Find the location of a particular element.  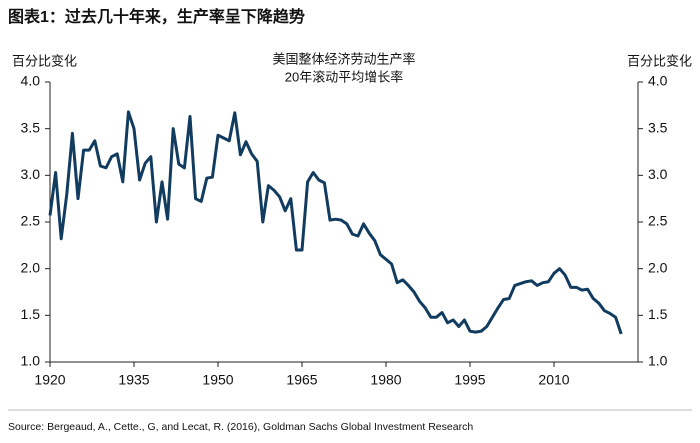

y2-tick-label: 4.0 is located at coordinates (658, 81).